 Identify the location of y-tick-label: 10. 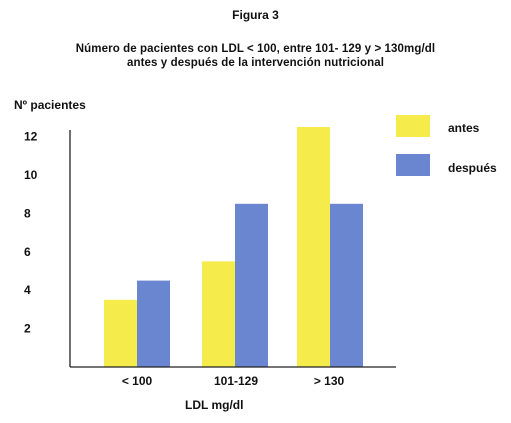
(31, 175).